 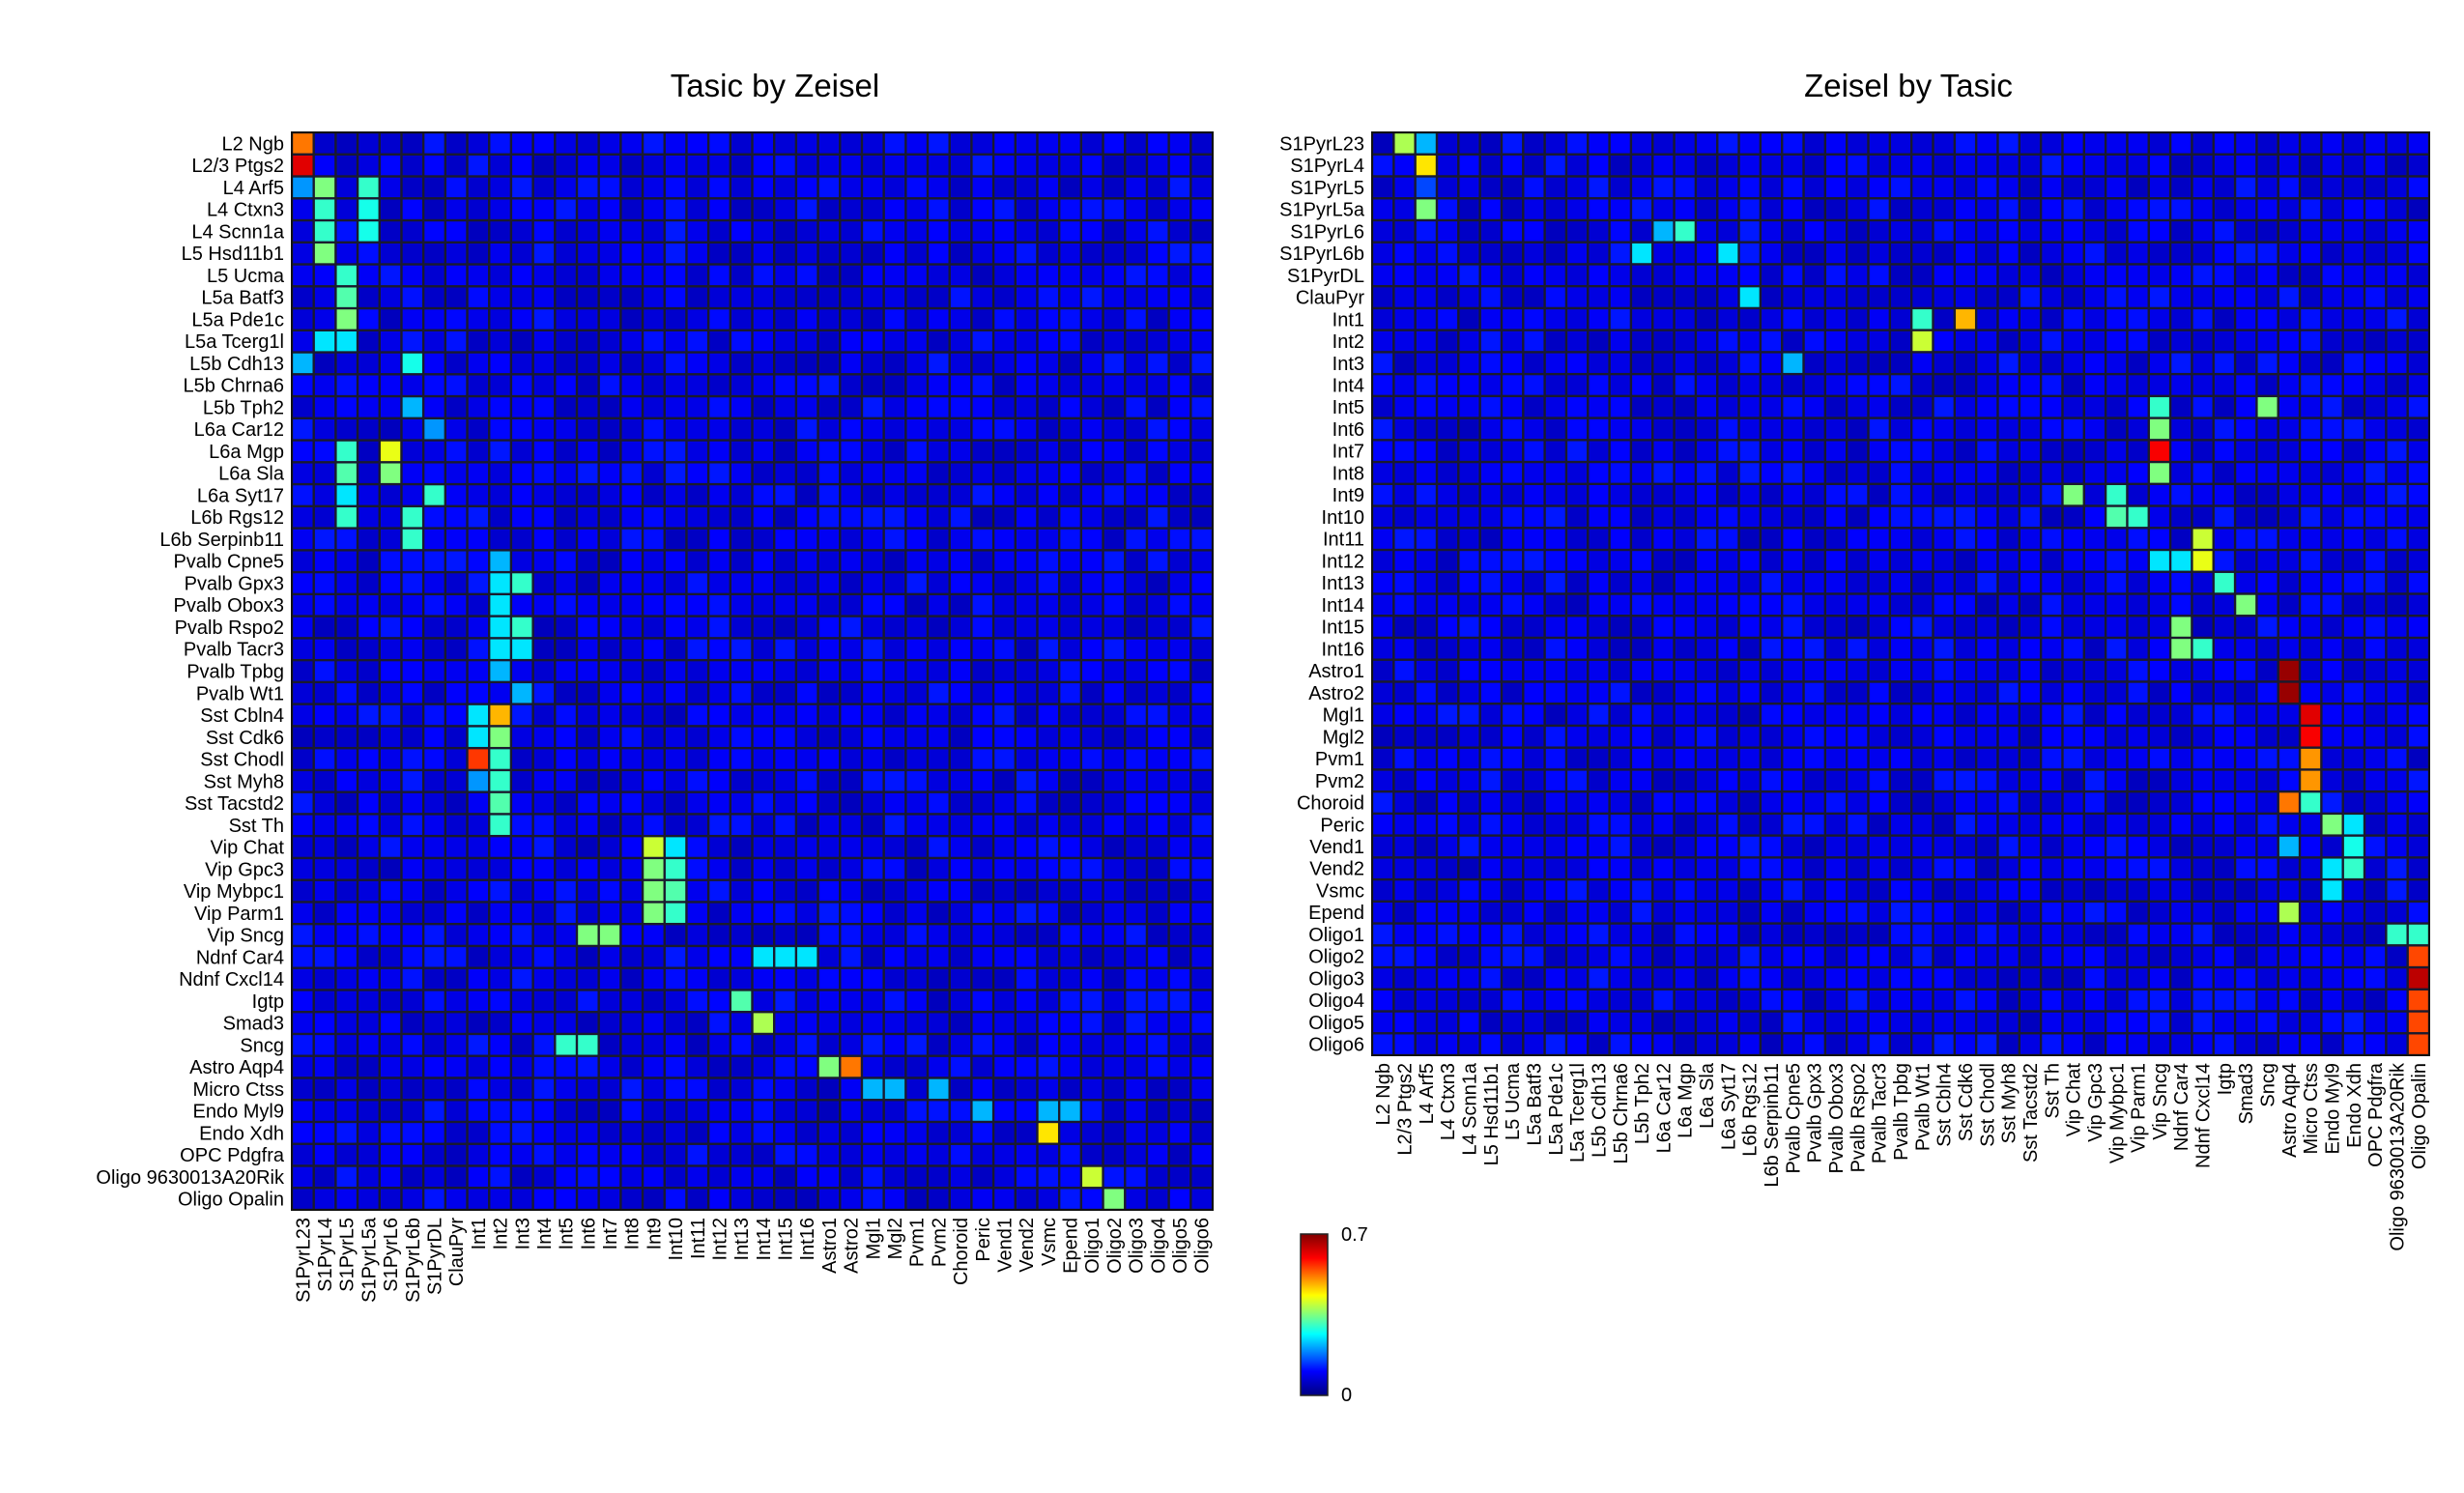 I want to click on left-heatmap-column-label: S1PyrL5a, so click(x=369, y=1260).